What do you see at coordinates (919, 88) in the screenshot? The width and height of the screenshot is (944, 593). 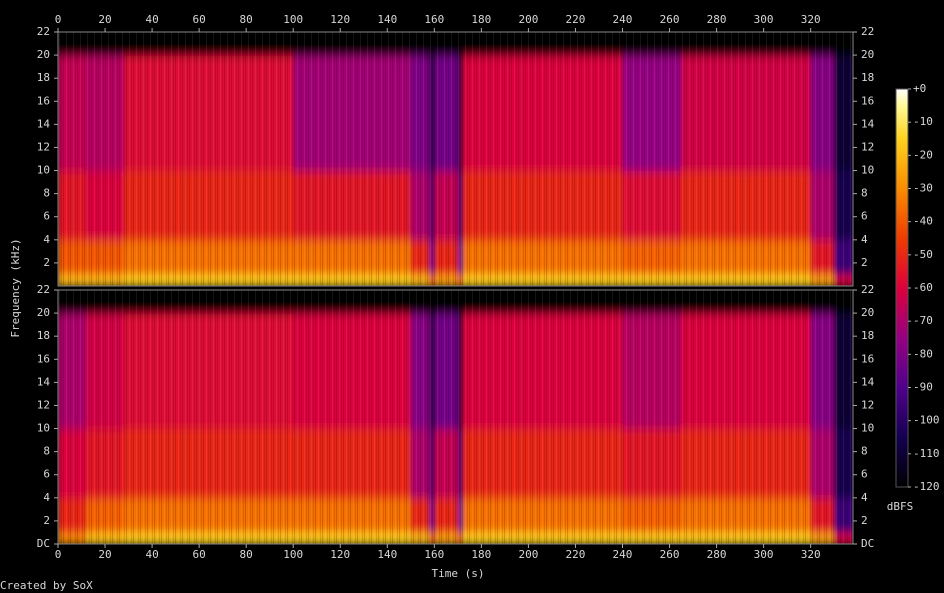 I see `colorbar-tick-label: +0` at bounding box center [919, 88].